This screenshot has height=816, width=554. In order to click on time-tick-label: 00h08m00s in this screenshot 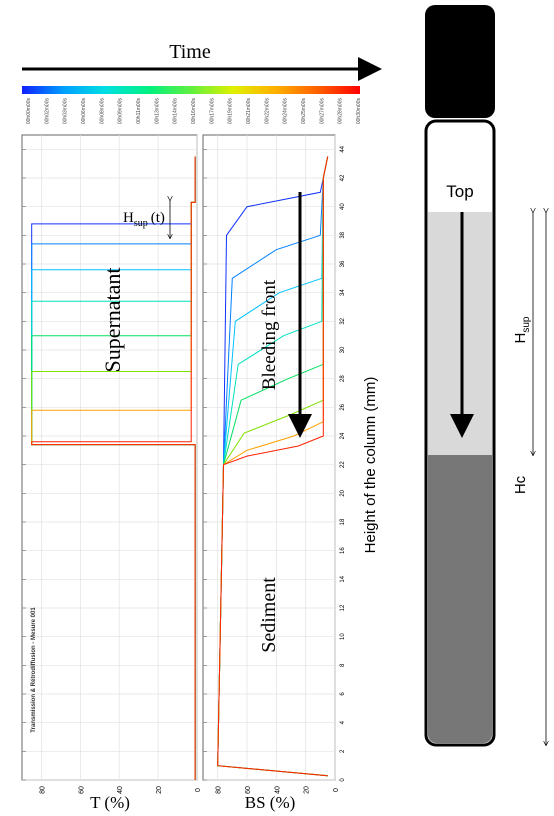, I will do `click(102, 111)`.